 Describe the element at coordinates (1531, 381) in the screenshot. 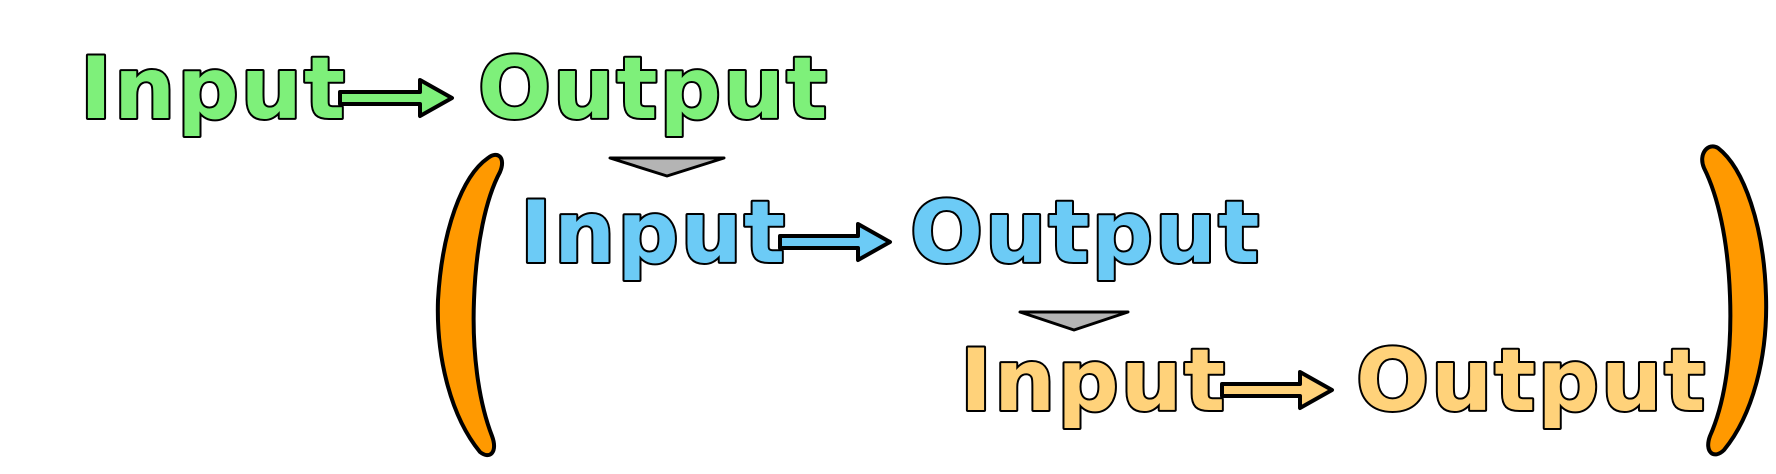

I see `row-3-output-label: Output` at that location.